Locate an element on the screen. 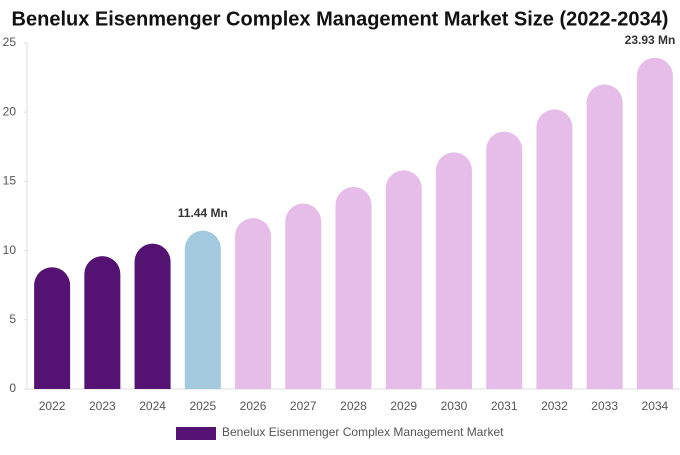 This screenshot has width=680, height=455. x-tick-label: 2025 is located at coordinates (202, 406).